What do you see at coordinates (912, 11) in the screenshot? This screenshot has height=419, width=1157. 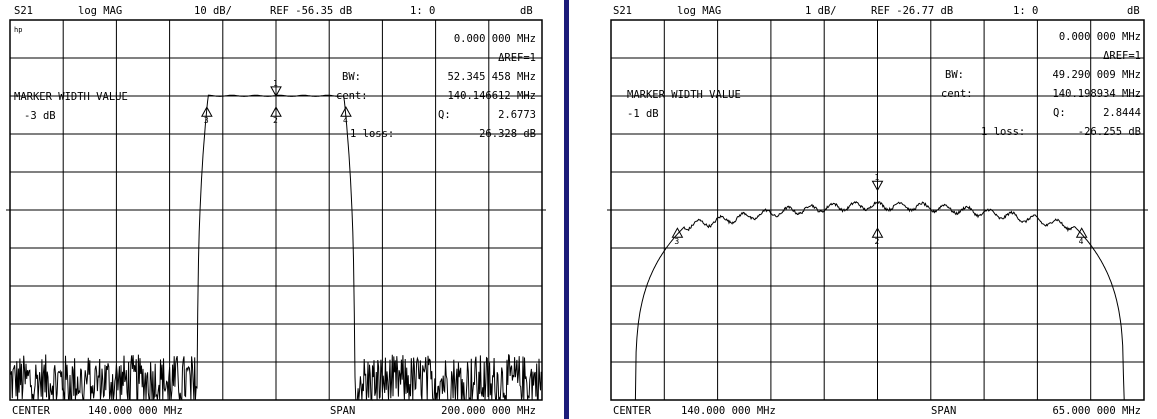 I see `ref-label: REF -26.77 dB` at bounding box center [912, 11].